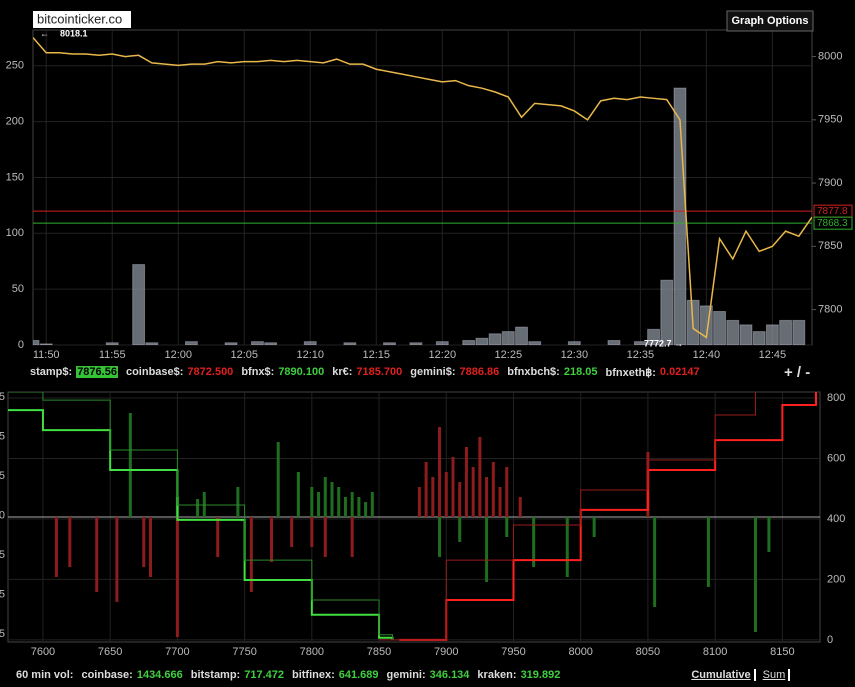 The width and height of the screenshot is (855, 687). What do you see at coordinates (97, 372) in the screenshot?
I see `ticker-value: 7876.56` at bounding box center [97, 372].